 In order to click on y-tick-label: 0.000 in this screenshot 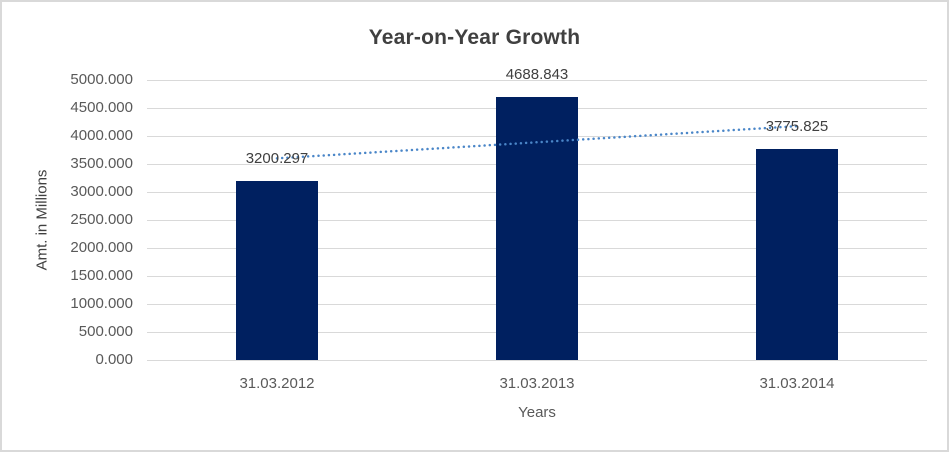, I will do `click(114, 359)`.